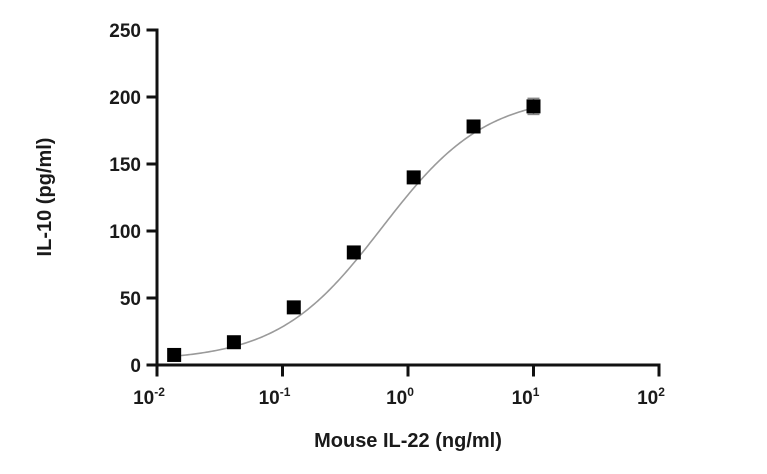  Describe the element at coordinates (130, 299) in the screenshot. I see `y-tick-label: 50` at that location.